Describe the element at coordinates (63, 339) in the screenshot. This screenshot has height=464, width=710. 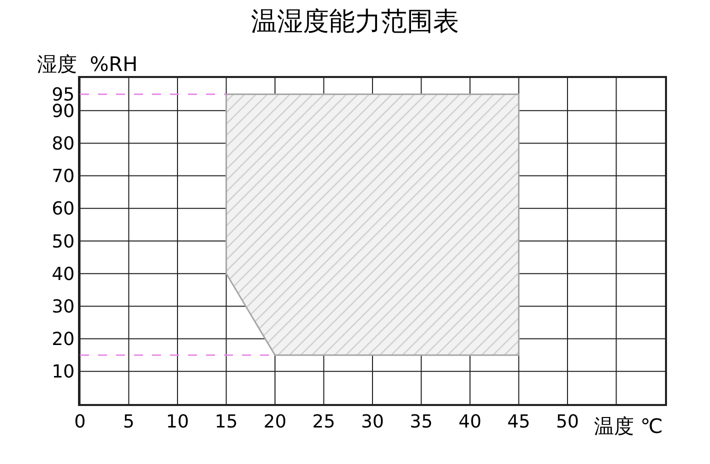
I see `y-tick-label: 20` at that location.